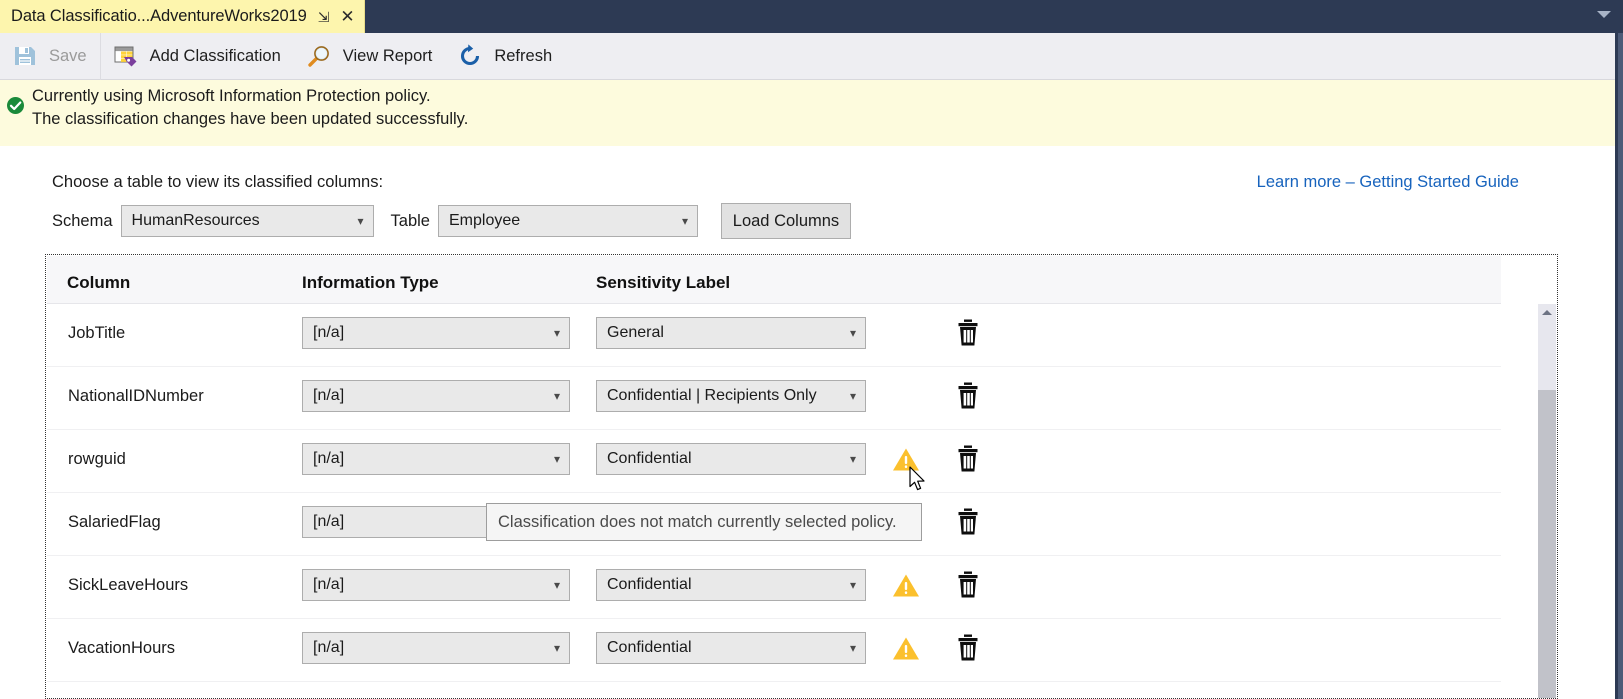  Describe the element at coordinates (811, 113) in the screenshot. I see `status-banner` at that location.